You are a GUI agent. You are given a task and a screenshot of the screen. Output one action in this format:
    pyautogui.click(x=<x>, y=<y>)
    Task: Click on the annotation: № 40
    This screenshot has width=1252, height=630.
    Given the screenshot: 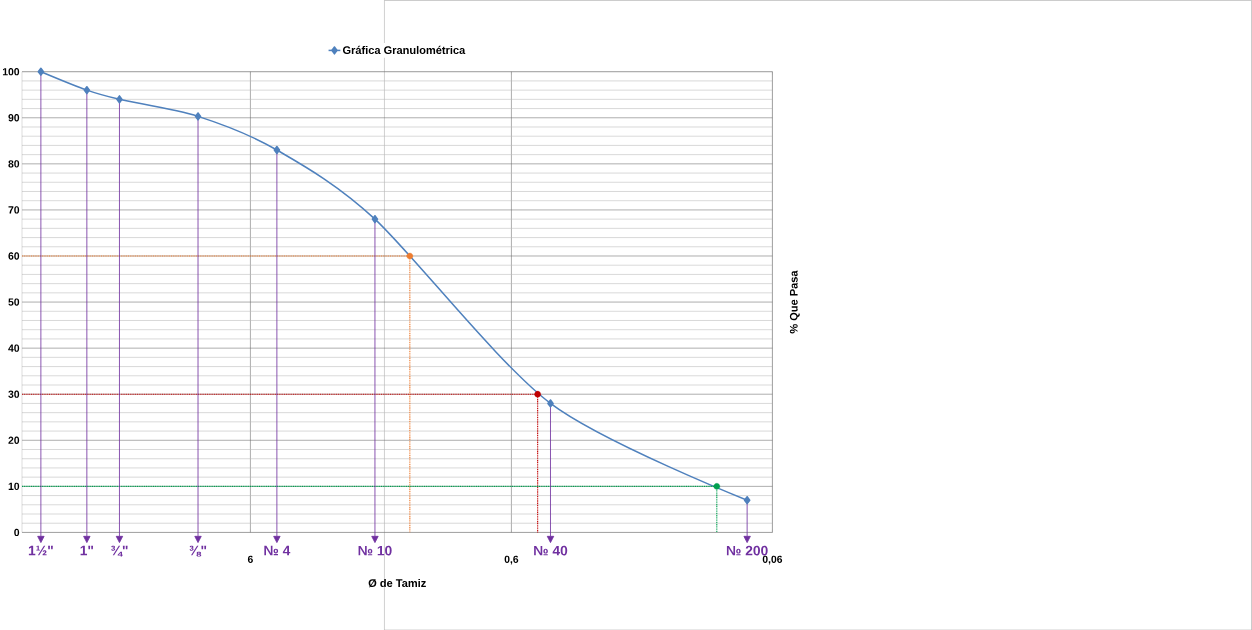 What is the action you would take?
    pyautogui.click(x=551, y=550)
    